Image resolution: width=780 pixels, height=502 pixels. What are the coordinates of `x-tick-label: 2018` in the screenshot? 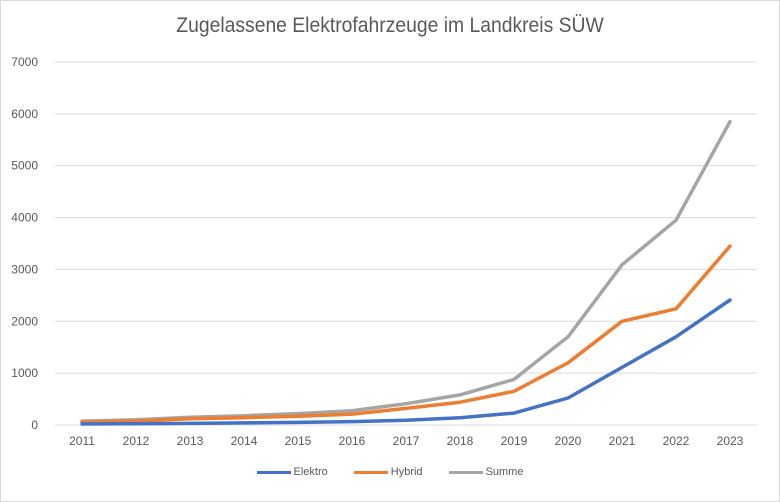 It's located at (460, 441).